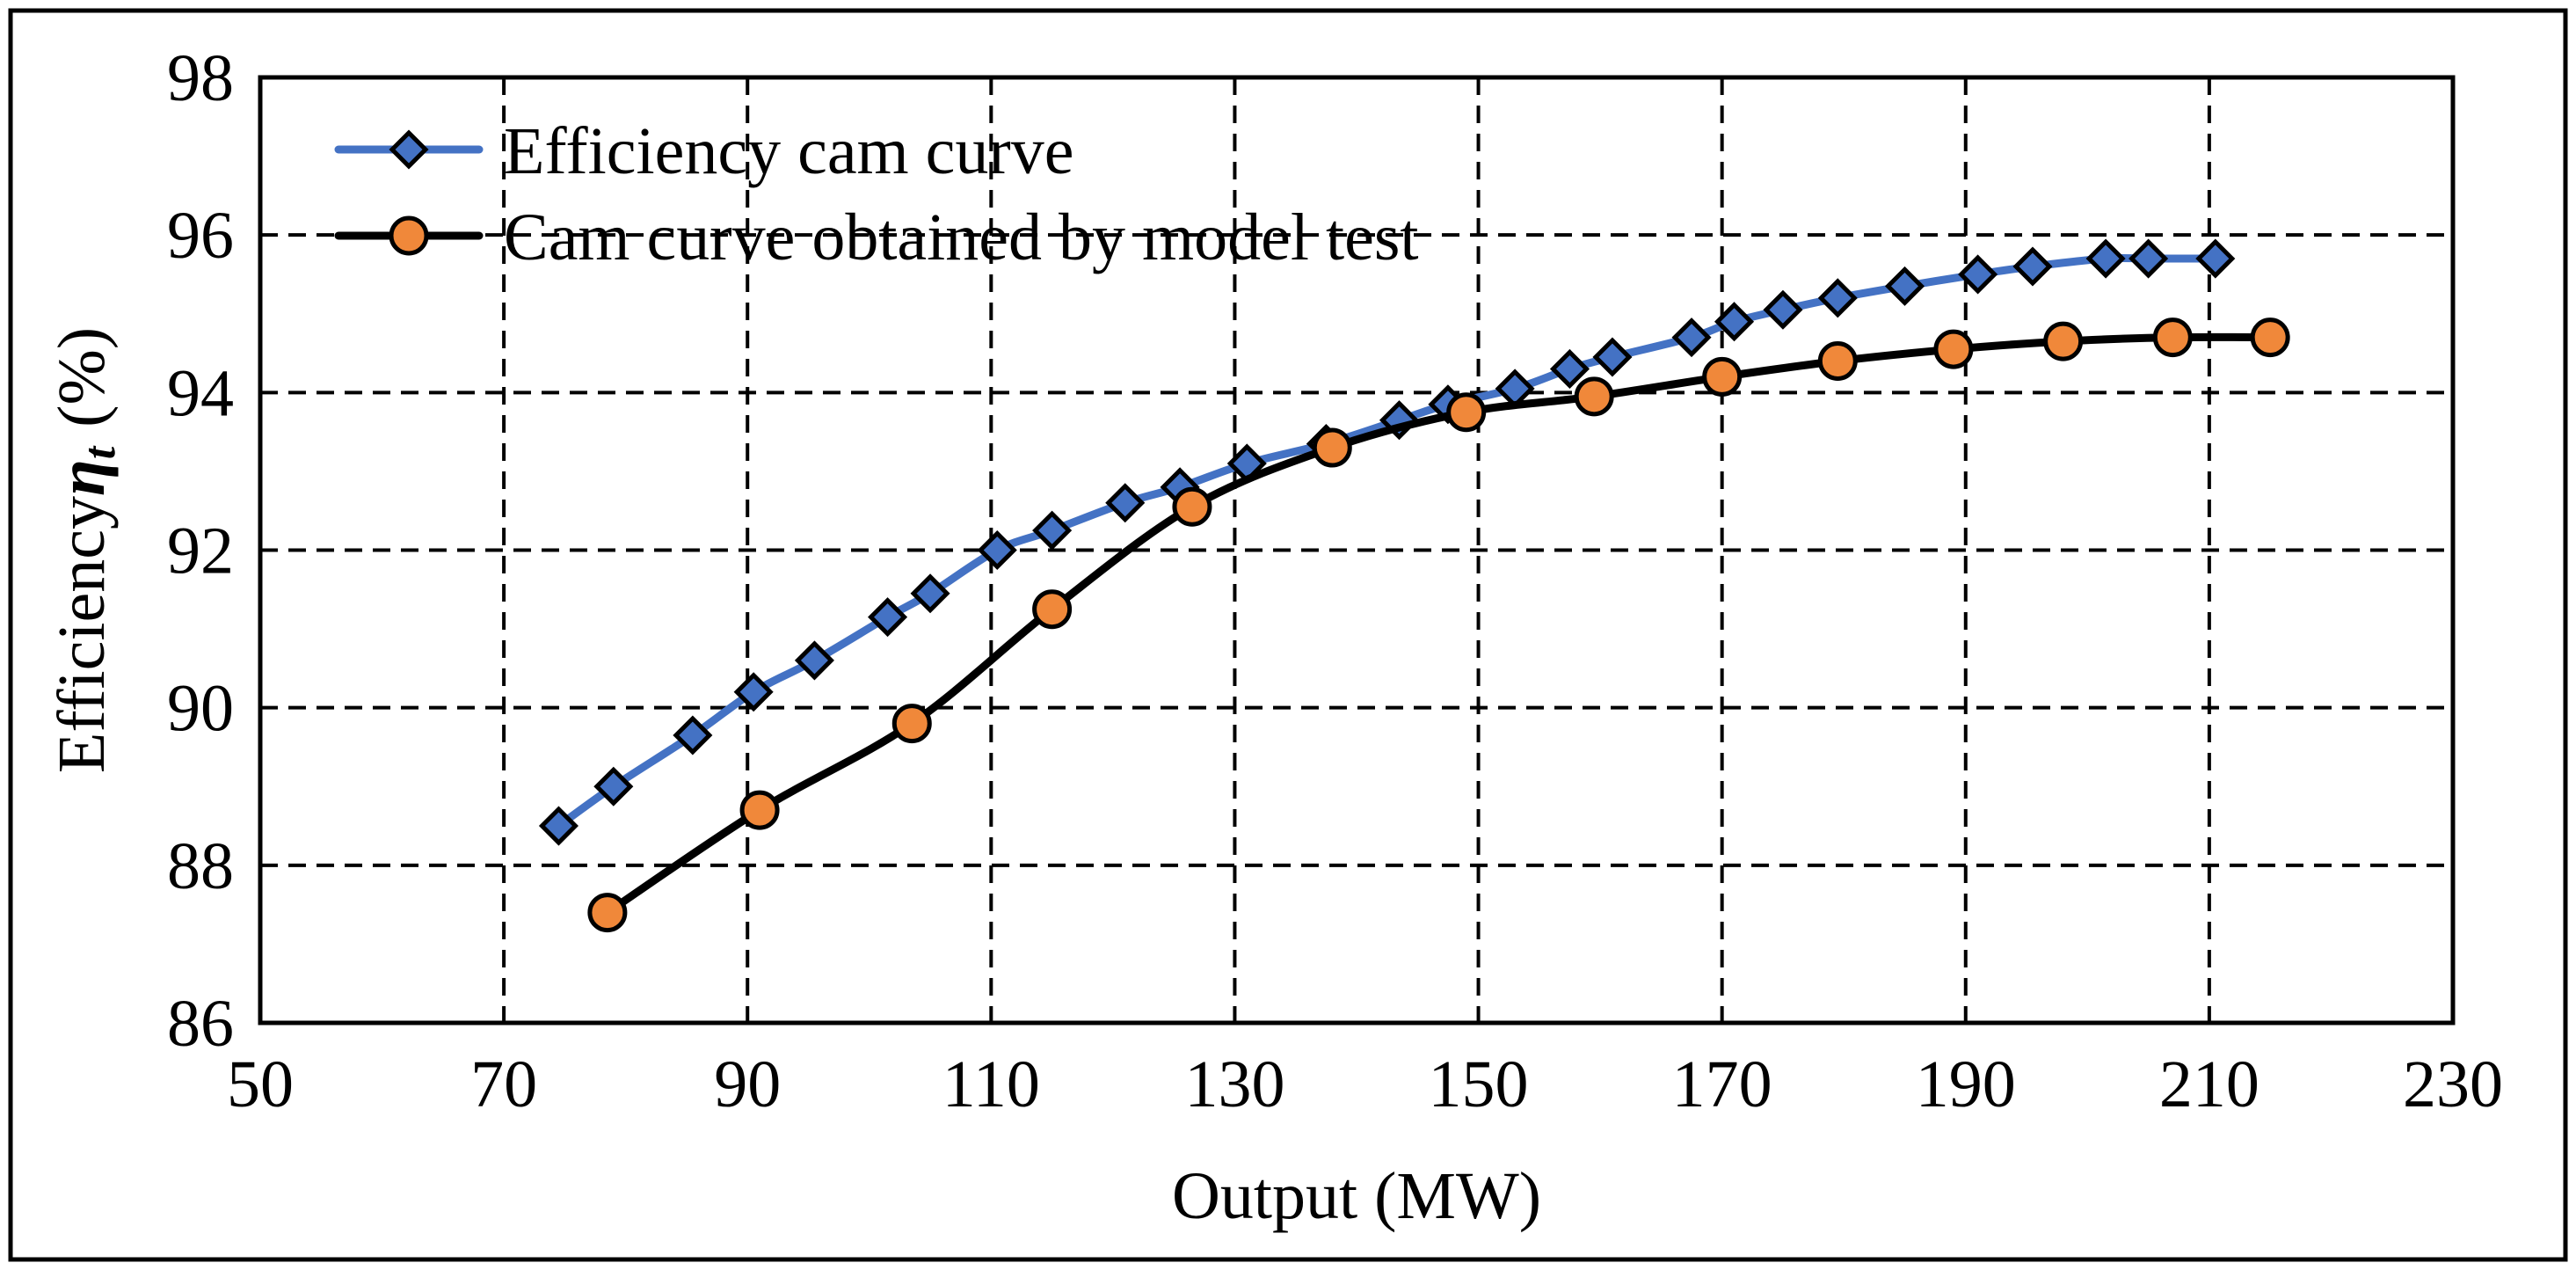  I want to click on y-tick-label: 94, so click(200, 393).